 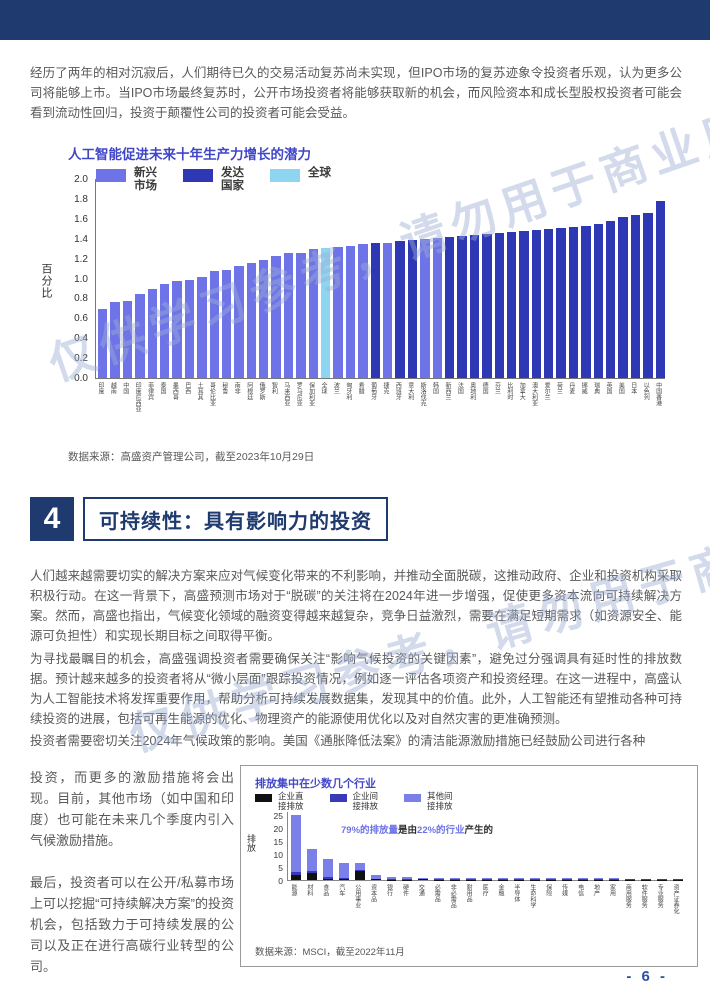 What do you see at coordinates (323, 388) in the screenshot?
I see `x-tick-label: 全球` at bounding box center [323, 388].